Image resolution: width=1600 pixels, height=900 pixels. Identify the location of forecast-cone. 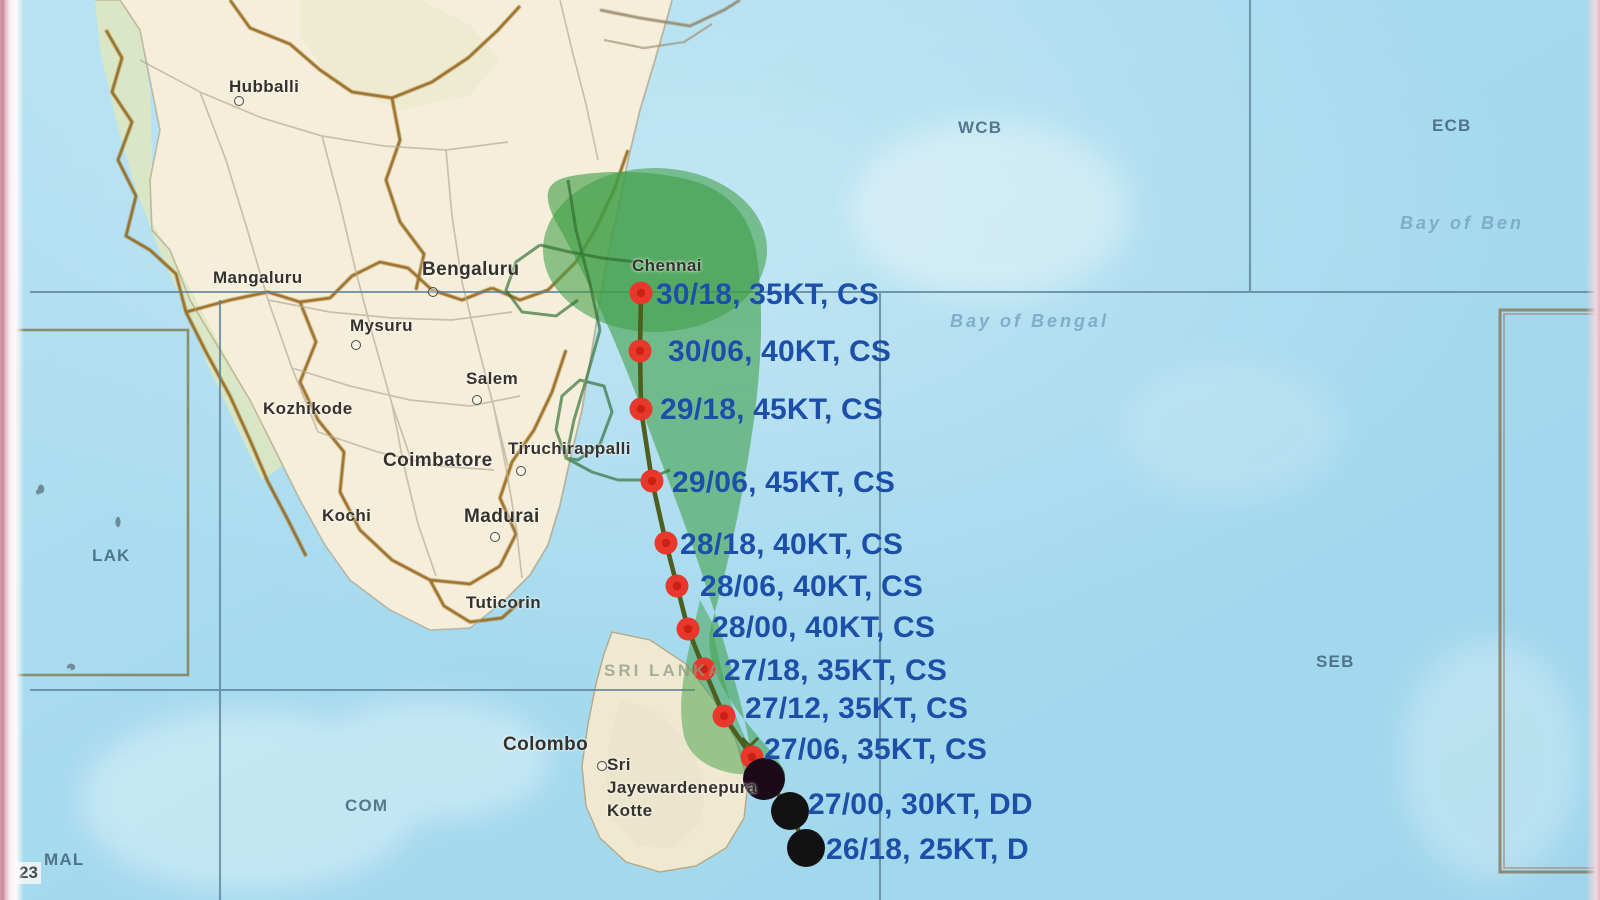
(645, 472).